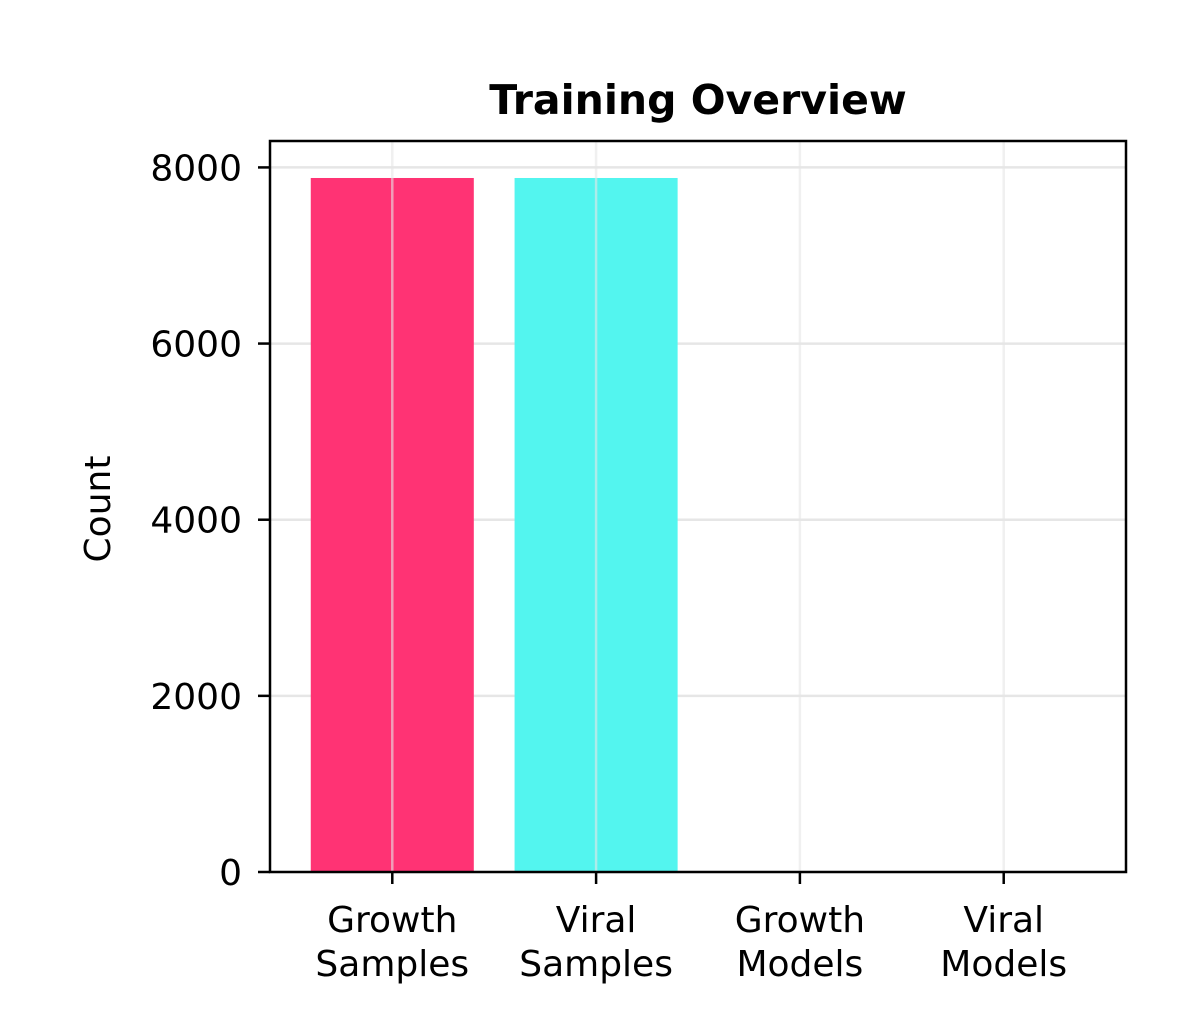 Image resolution: width=1188 pixels, height=1026 pixels. What do you see at coordinates (230, 873) in the screenshot?
I see `y-tick-label: 0` at bounding box center [230, 873].